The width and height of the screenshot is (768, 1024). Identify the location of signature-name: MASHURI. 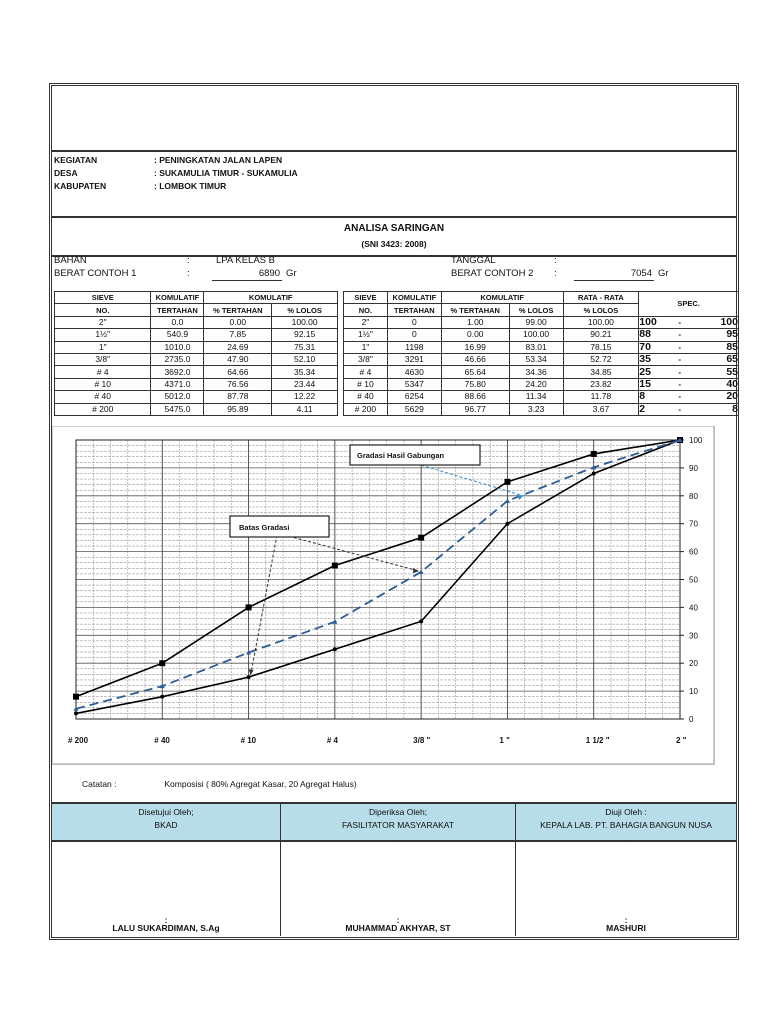
(626, 928).